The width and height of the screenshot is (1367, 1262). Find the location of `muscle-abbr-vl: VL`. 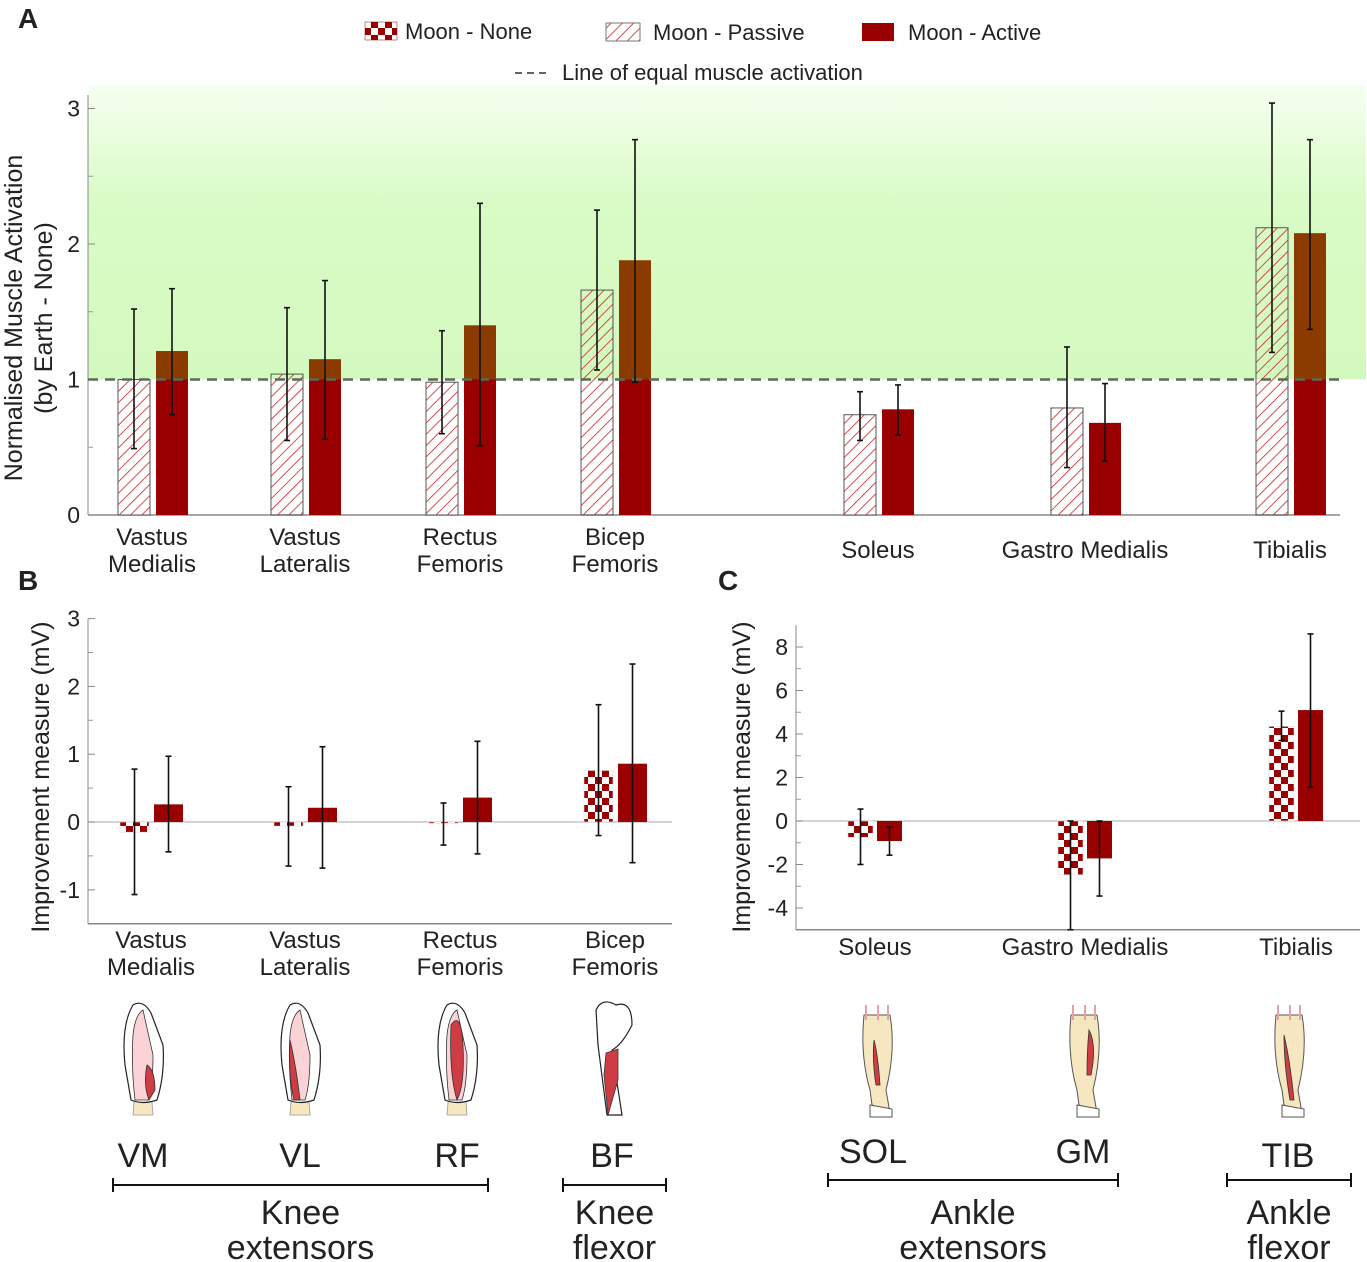

muscle-abbr-vl: VL is located at coordinates (300, 1156).